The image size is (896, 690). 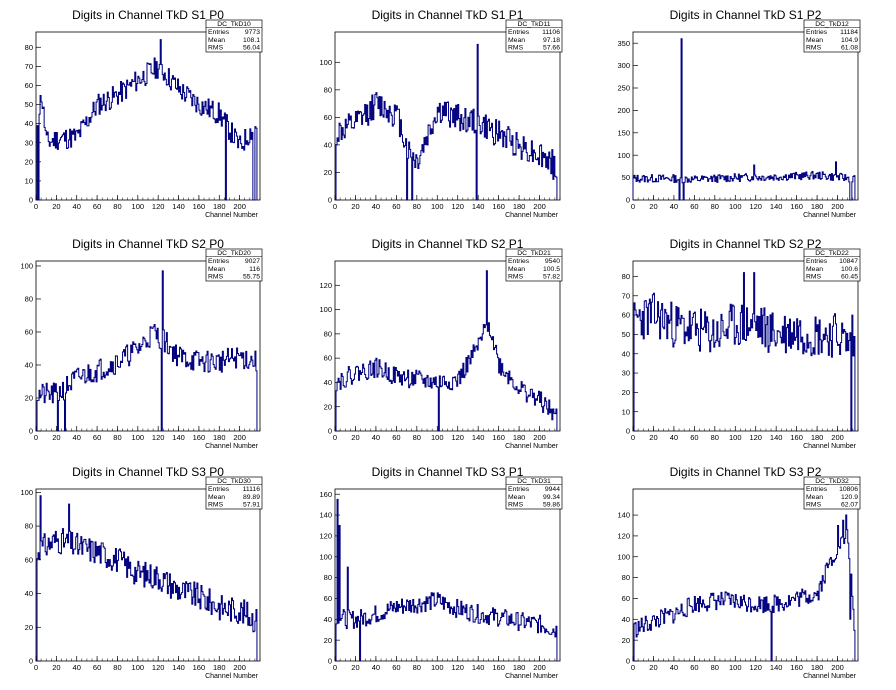 I want to click on plot-title: Digits in Channel TkD S1 P1, so click(x=448, y=15).